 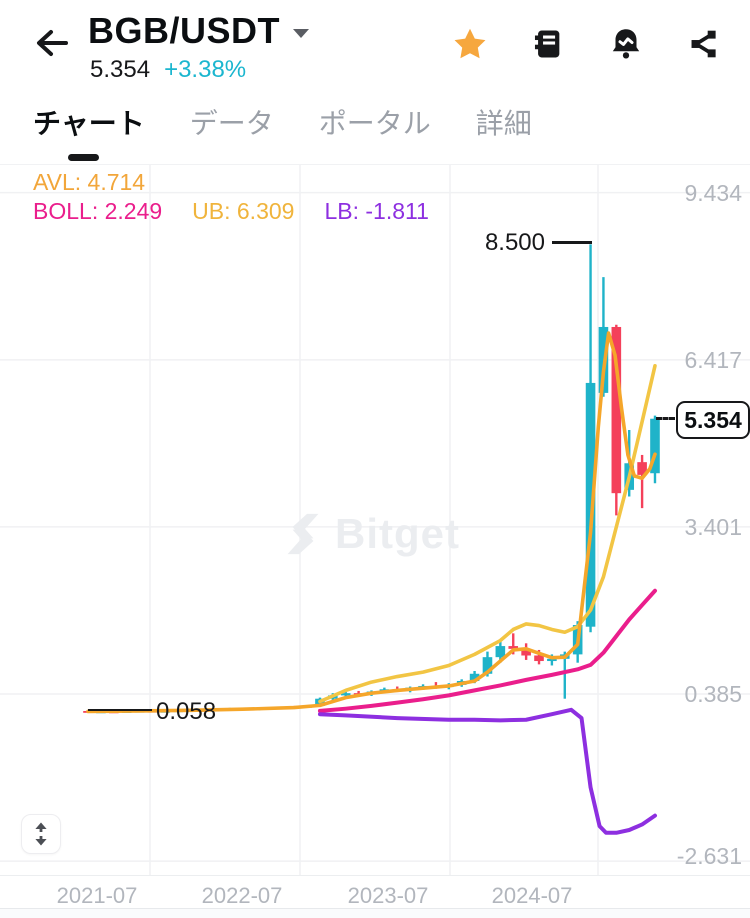 I want to click on alert-bell-icon, so click(x=626, y=44).